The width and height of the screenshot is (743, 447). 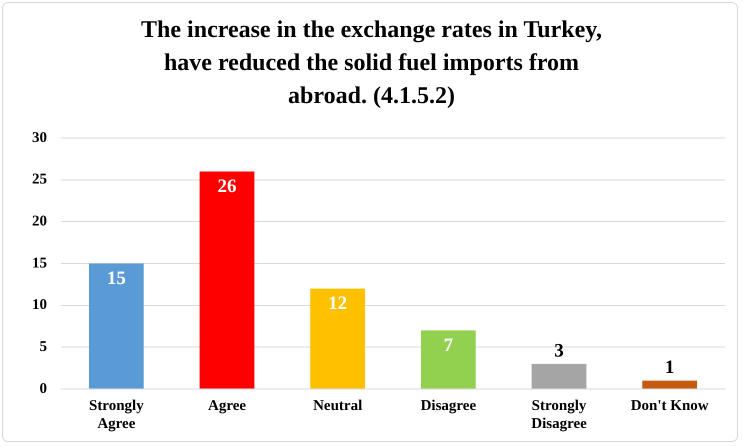 I want to click on data-label: 12, so click(x=338, y=303).